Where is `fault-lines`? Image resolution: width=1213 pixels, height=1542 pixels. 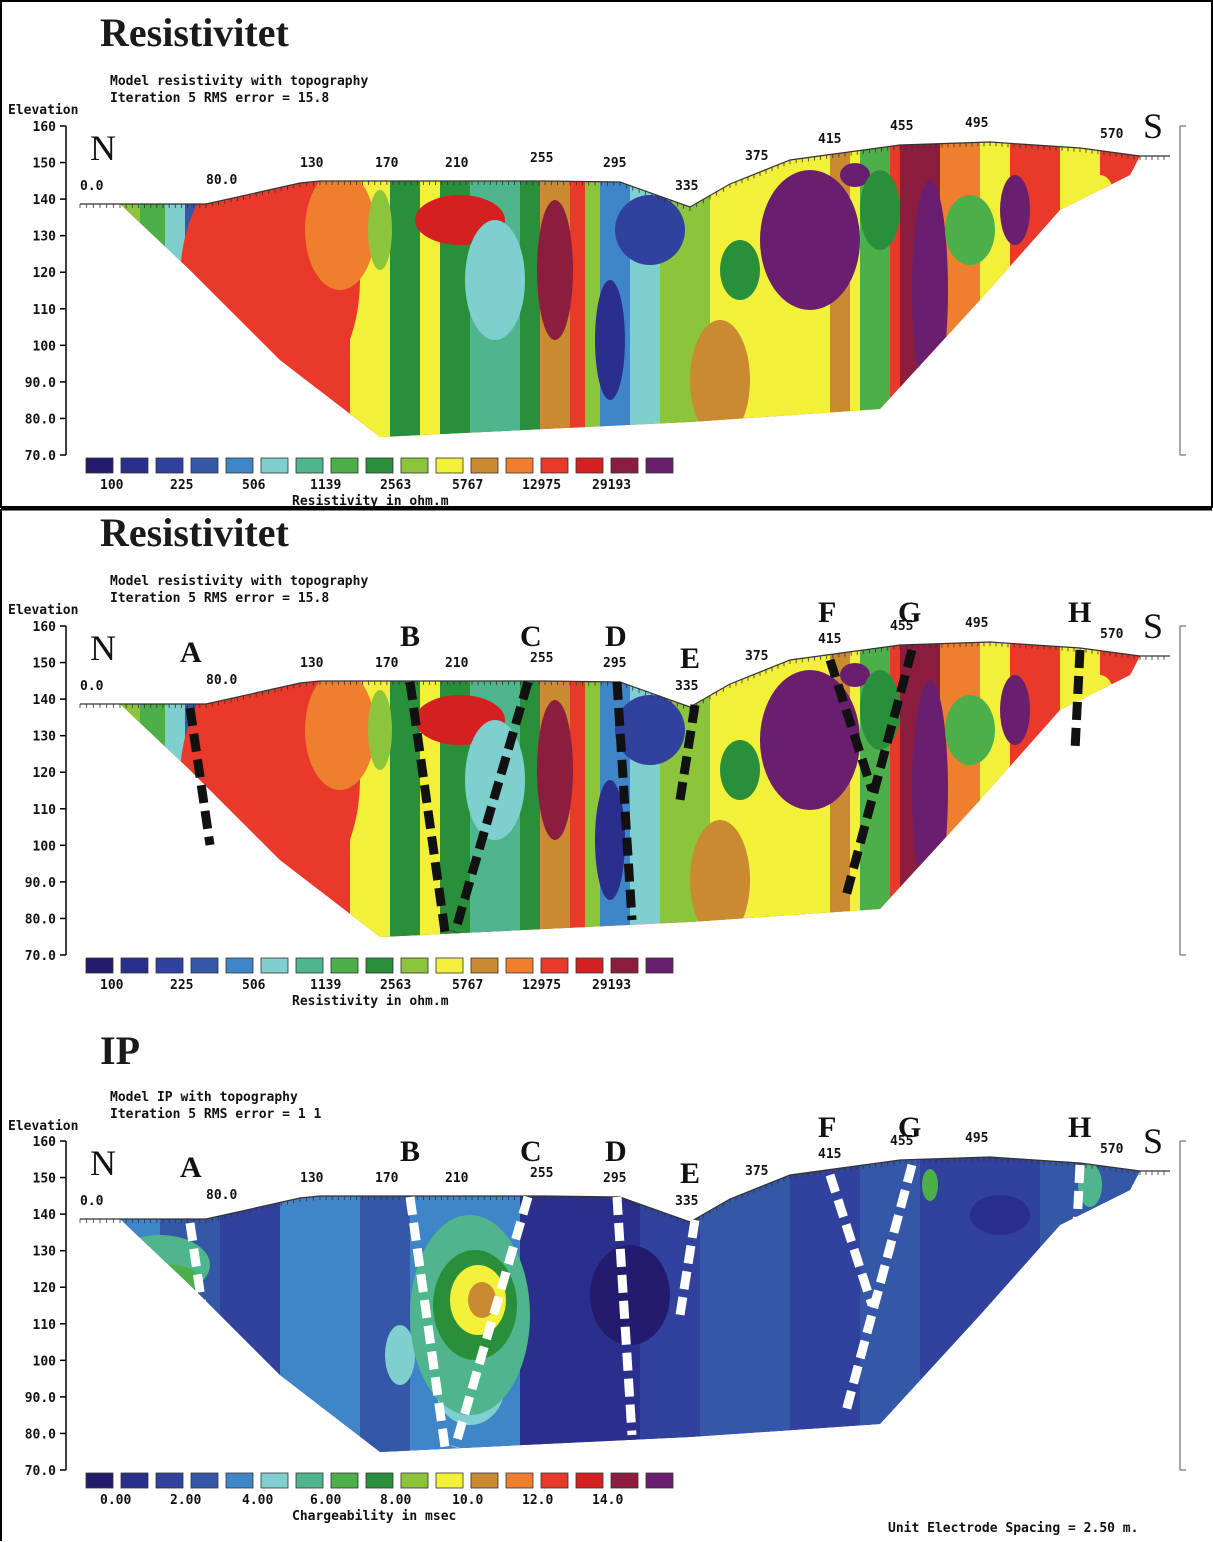
fault-lines is located at coordinates (635, 791).